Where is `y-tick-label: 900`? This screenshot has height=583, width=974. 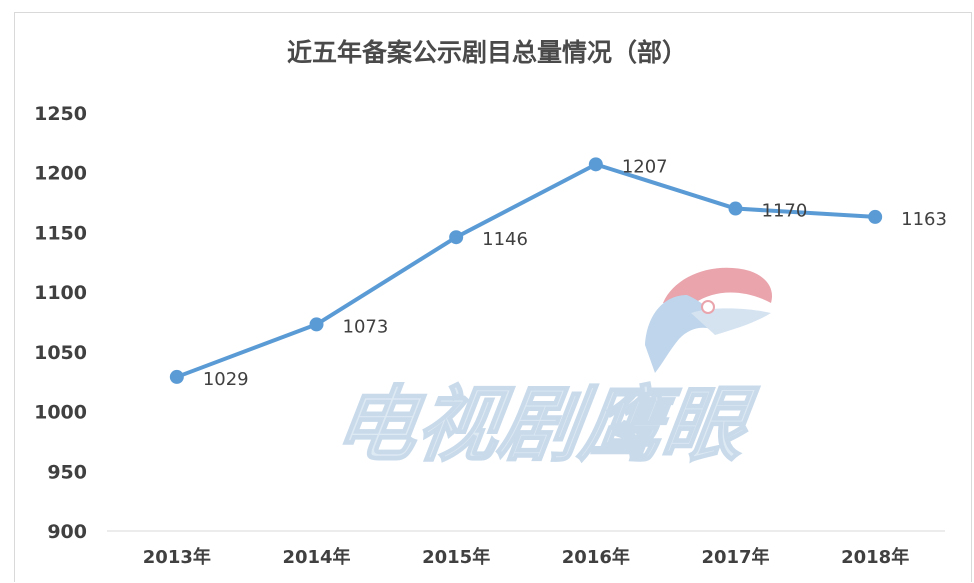
y-tick-label: 900 is located at coordinates (67, 532).